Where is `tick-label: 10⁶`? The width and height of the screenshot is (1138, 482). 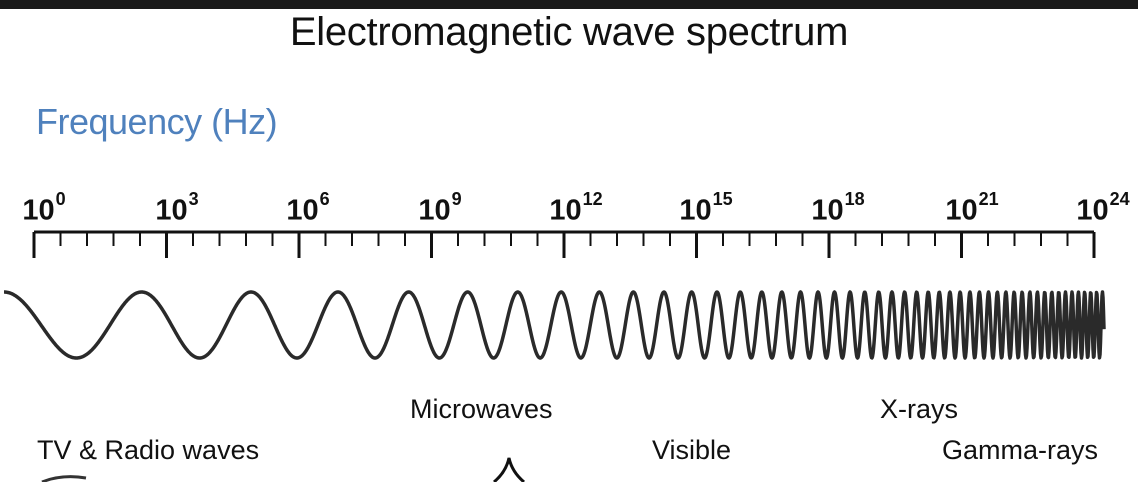 tick-label: 10⁶ is located at coordinates (308, 208).